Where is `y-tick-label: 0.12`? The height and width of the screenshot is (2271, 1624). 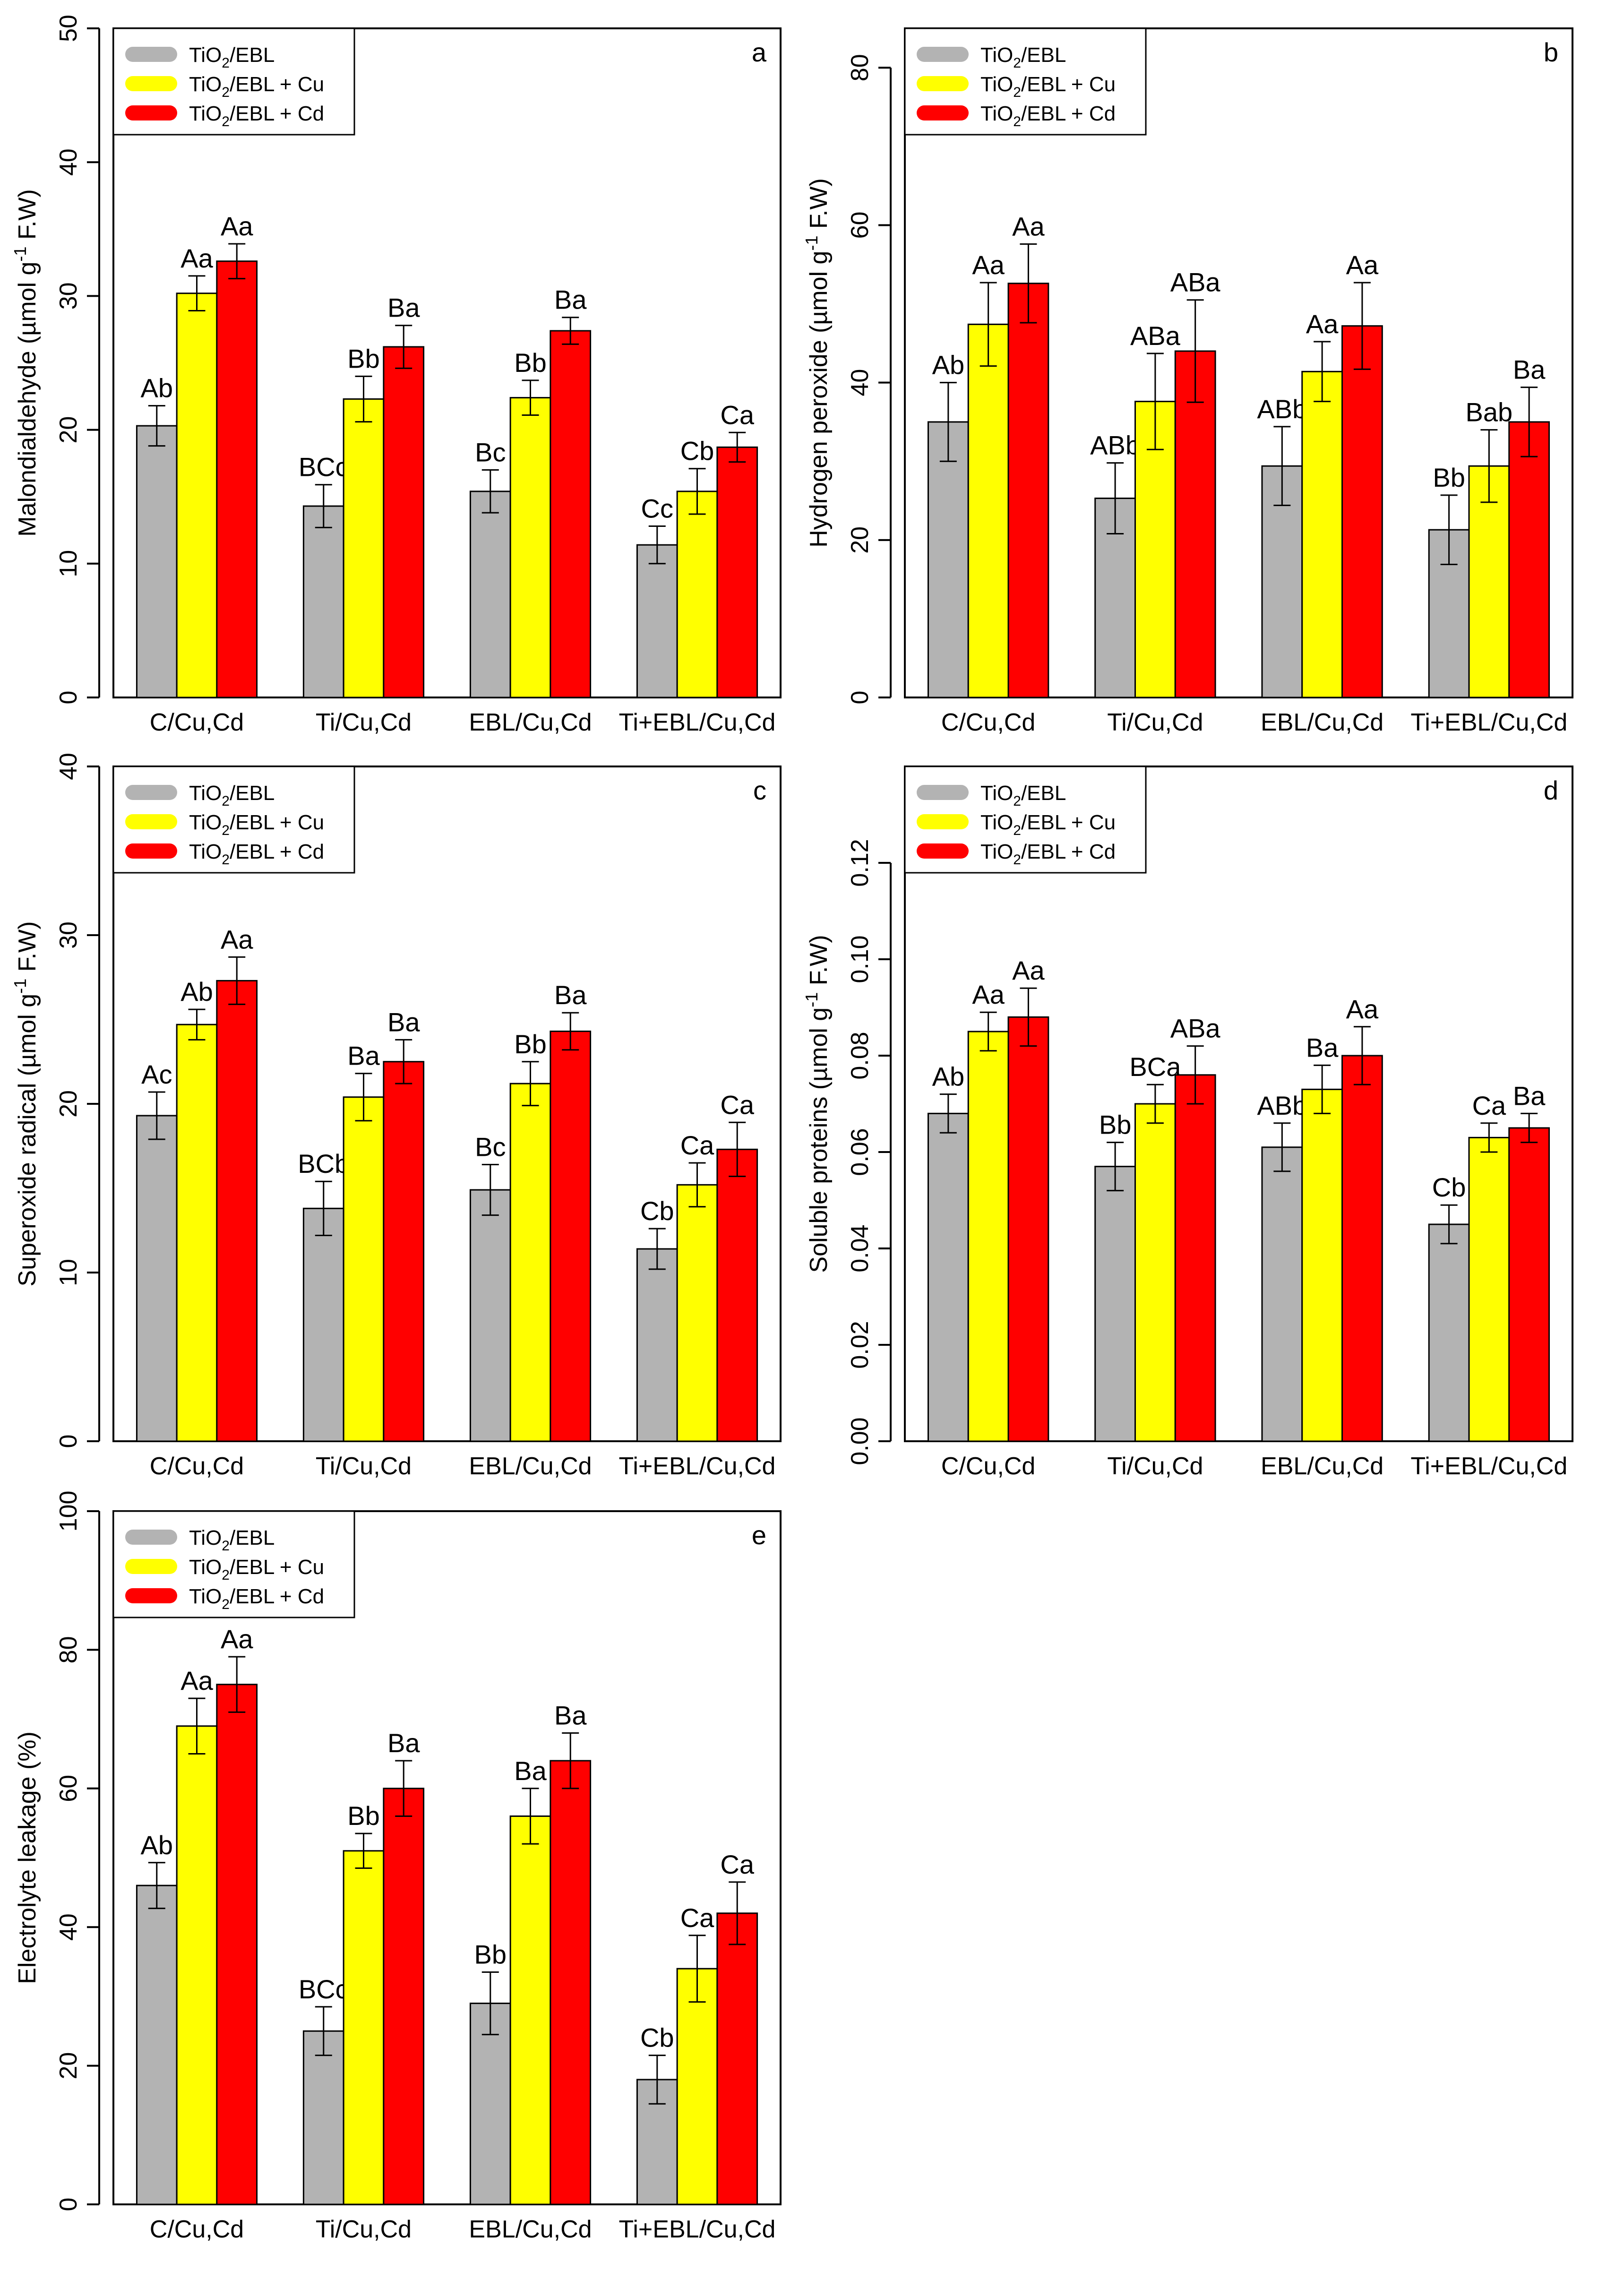
y-tick-label: 0.12 is located at coordinates (860, 862).